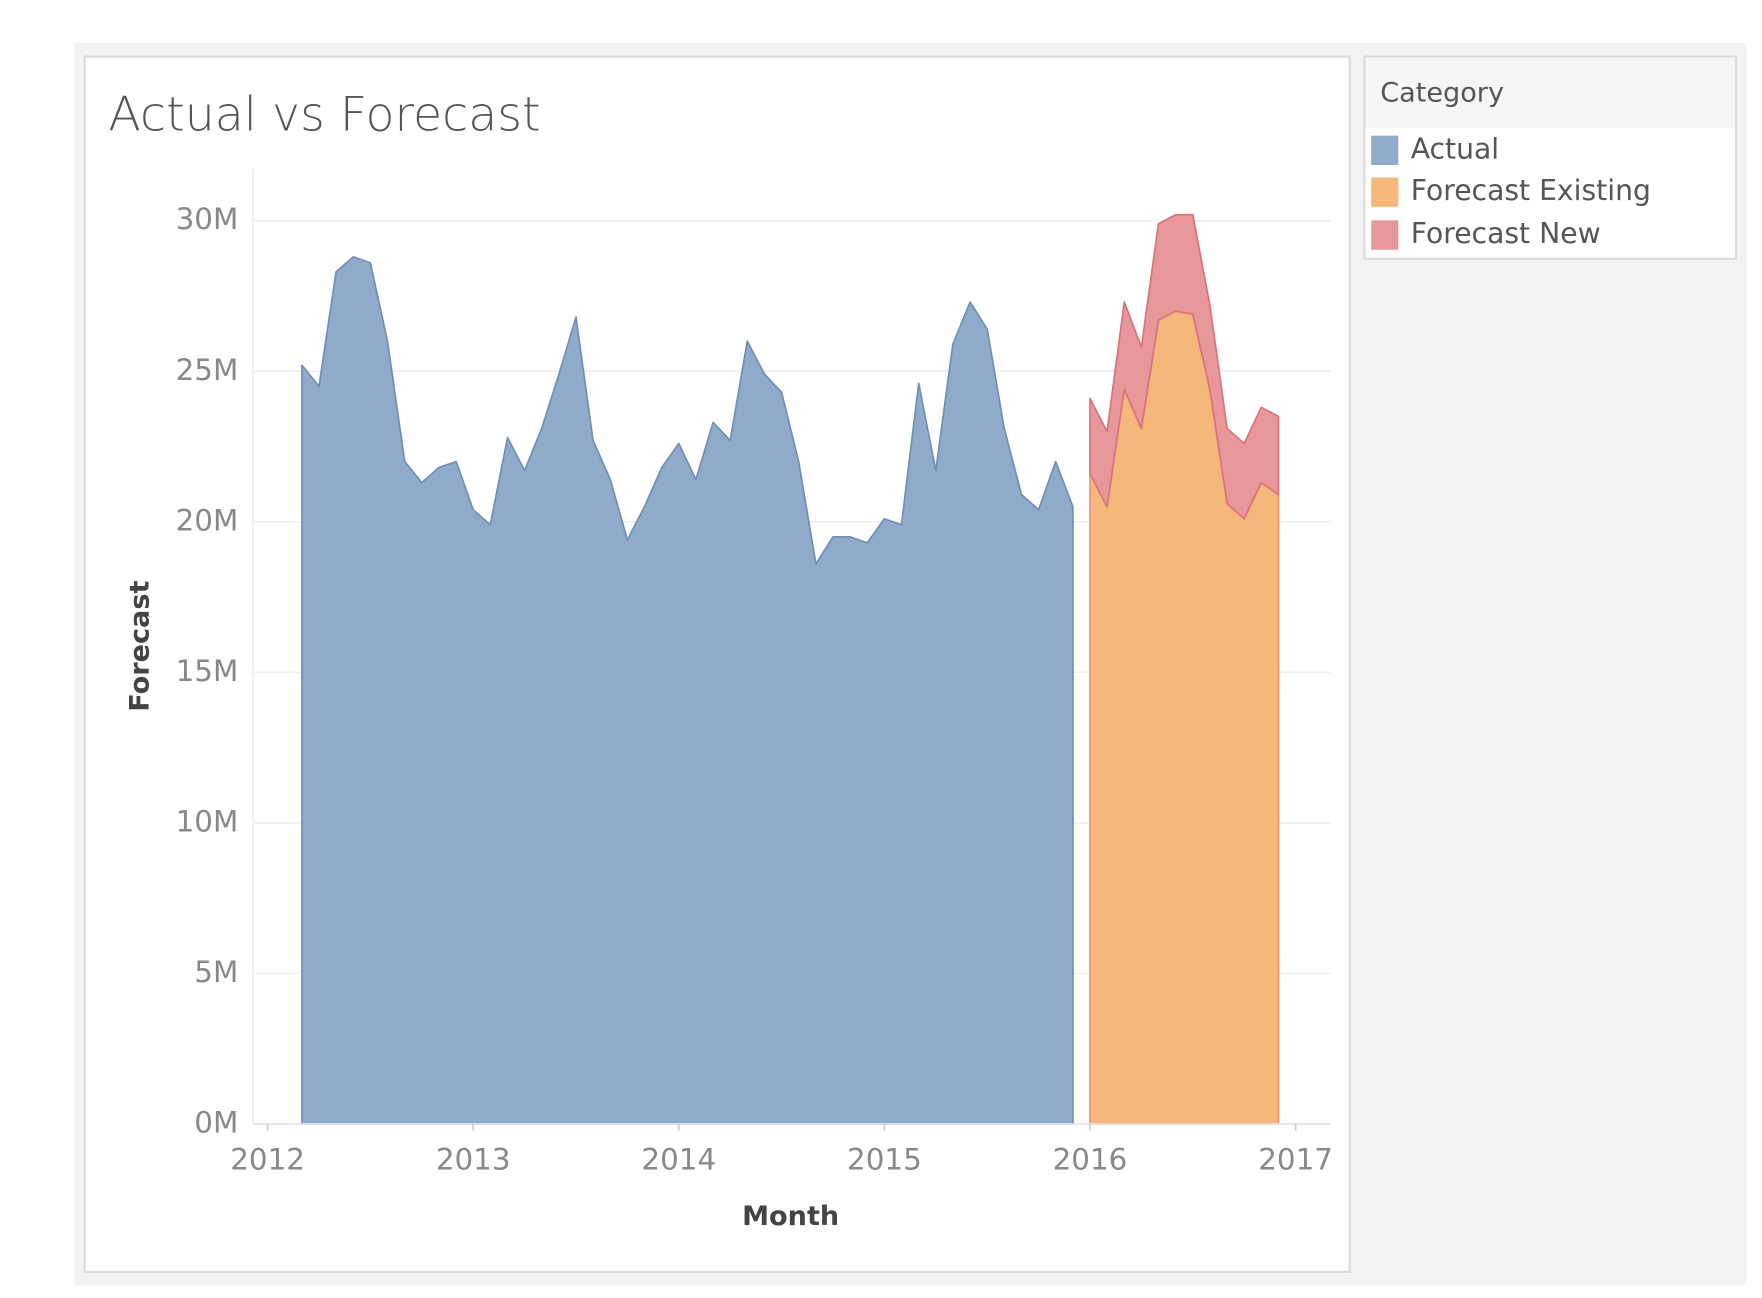 The image size is (1762, 1298). I want to click on y-tick-label: 20M, so click(207, 520).